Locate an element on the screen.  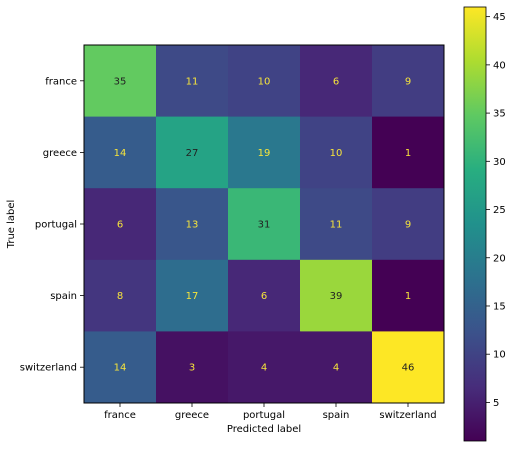
colorbar-tick-label: 15 is located at coordinates (499, 306).